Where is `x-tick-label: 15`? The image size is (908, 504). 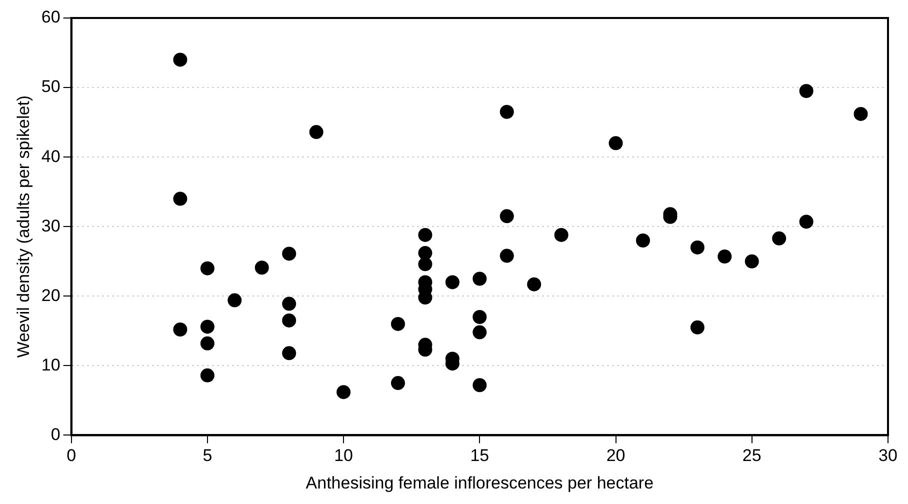 x-tick-label: 15 is located at coordinates (480, 456).